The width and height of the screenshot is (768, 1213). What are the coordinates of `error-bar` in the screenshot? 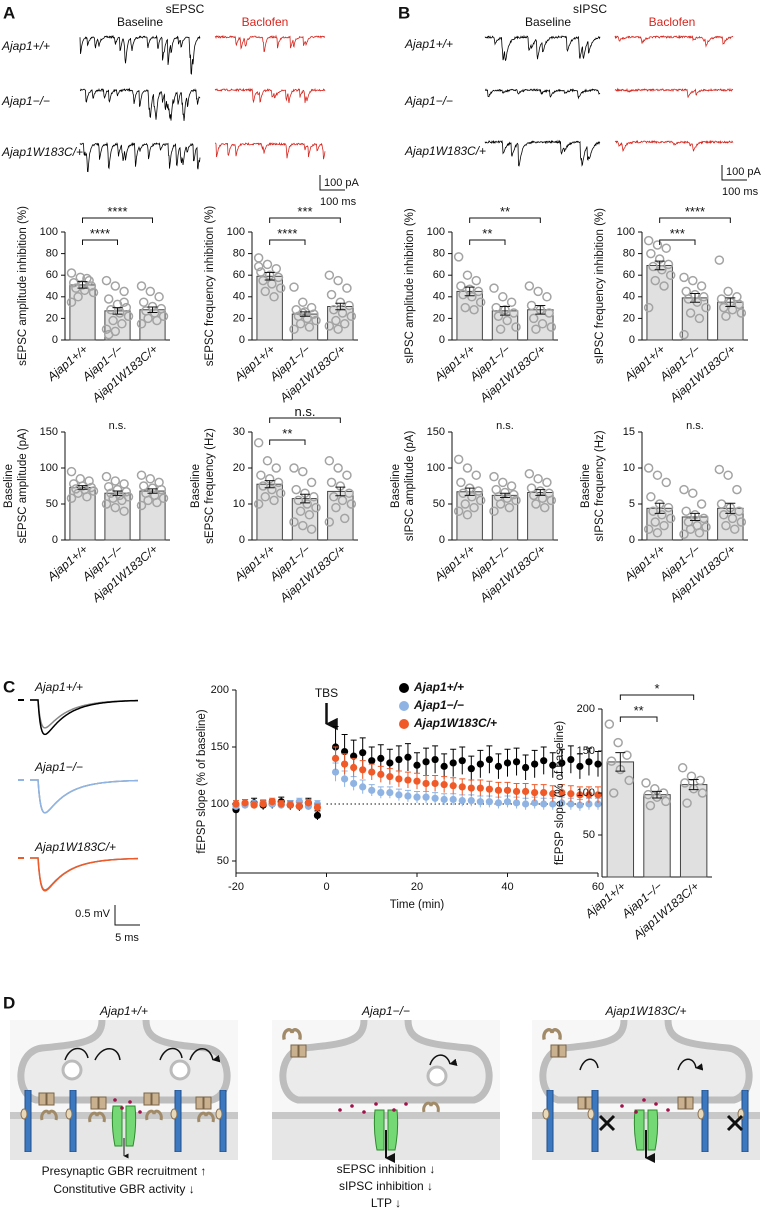 It's located at (340, 306).